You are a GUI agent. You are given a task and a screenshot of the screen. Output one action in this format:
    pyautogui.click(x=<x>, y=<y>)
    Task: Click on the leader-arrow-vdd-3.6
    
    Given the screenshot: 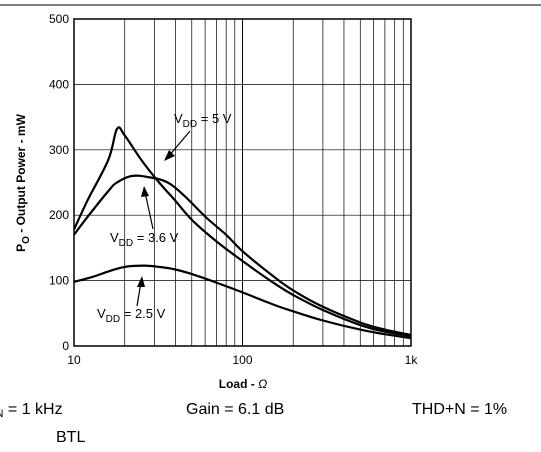 What is the action you would take?
    pyautogui.click(x=149, y=210)
    